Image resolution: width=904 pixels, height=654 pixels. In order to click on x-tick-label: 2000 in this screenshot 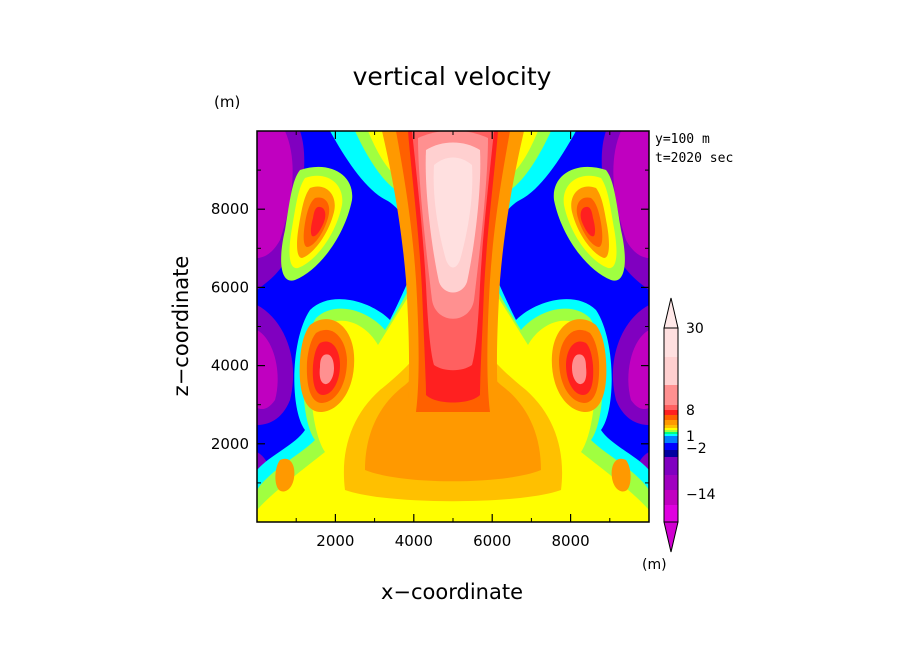, I will do `click(335, 541)`.